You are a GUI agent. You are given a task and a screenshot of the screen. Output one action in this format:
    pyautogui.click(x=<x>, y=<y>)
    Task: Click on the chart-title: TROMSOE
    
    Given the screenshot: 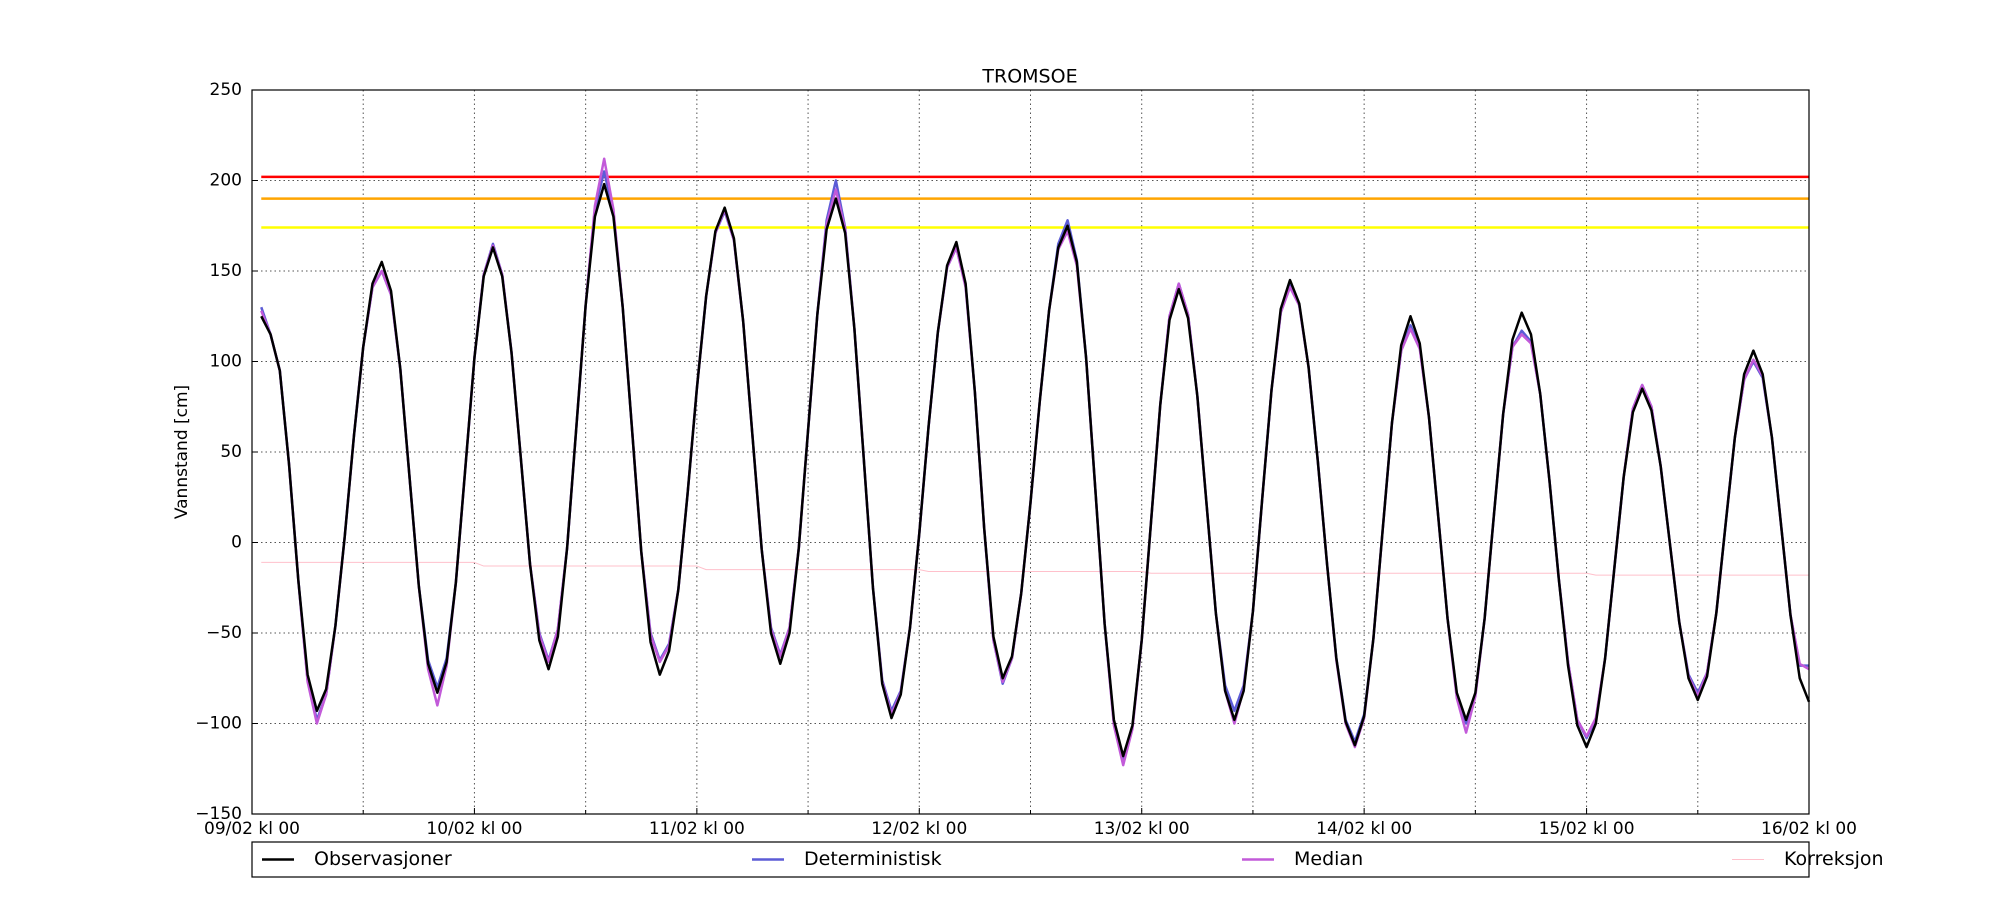 What is the action you would take?
    pyautogui.click(x=1029, y=77)
    